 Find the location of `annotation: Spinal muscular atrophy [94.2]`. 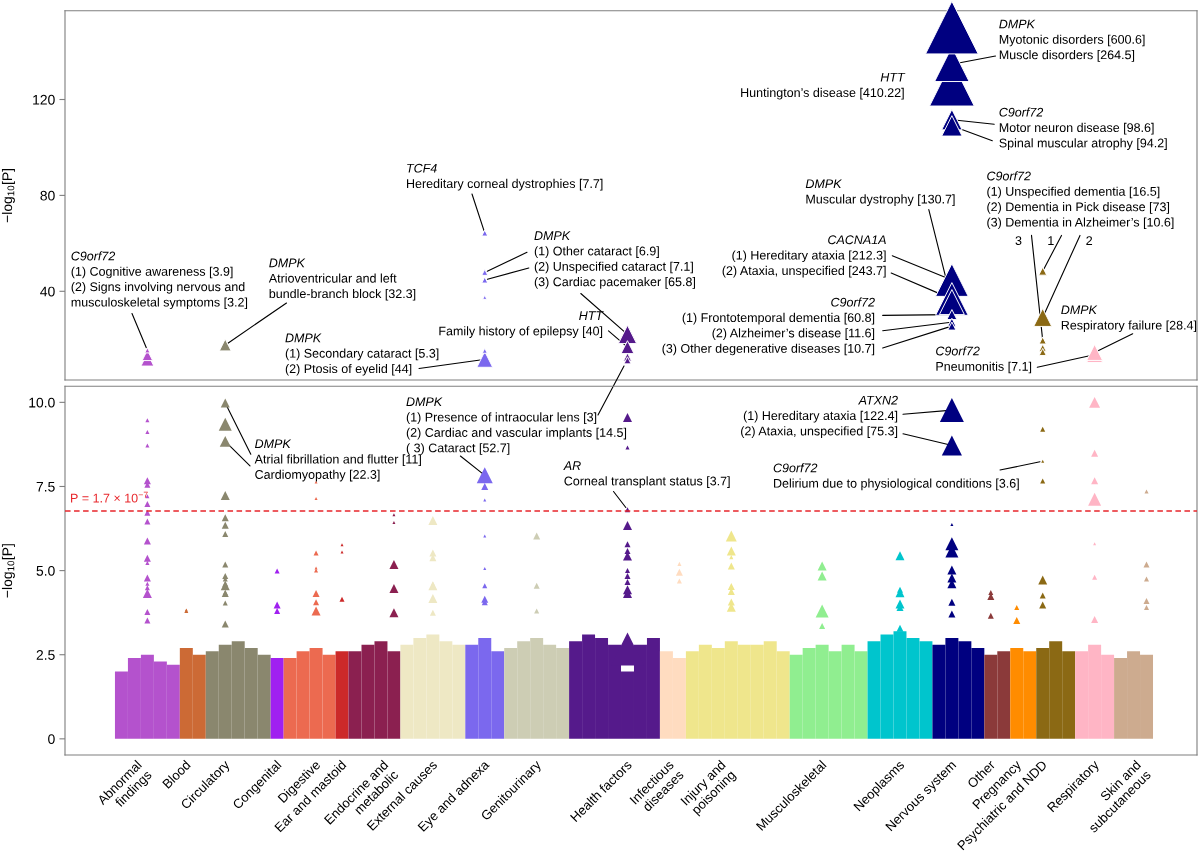

annotation: Spinal muscular atrophy [94.2] is located at coordinates (1083, 144).